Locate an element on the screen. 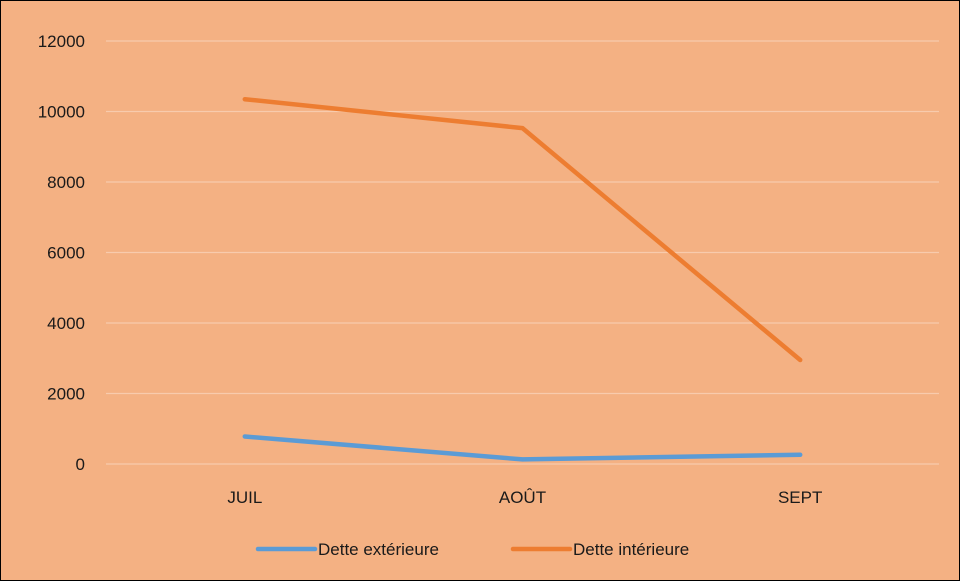  legend: Dette extérieure Dette intérieure is located at coordinates (472, 549).